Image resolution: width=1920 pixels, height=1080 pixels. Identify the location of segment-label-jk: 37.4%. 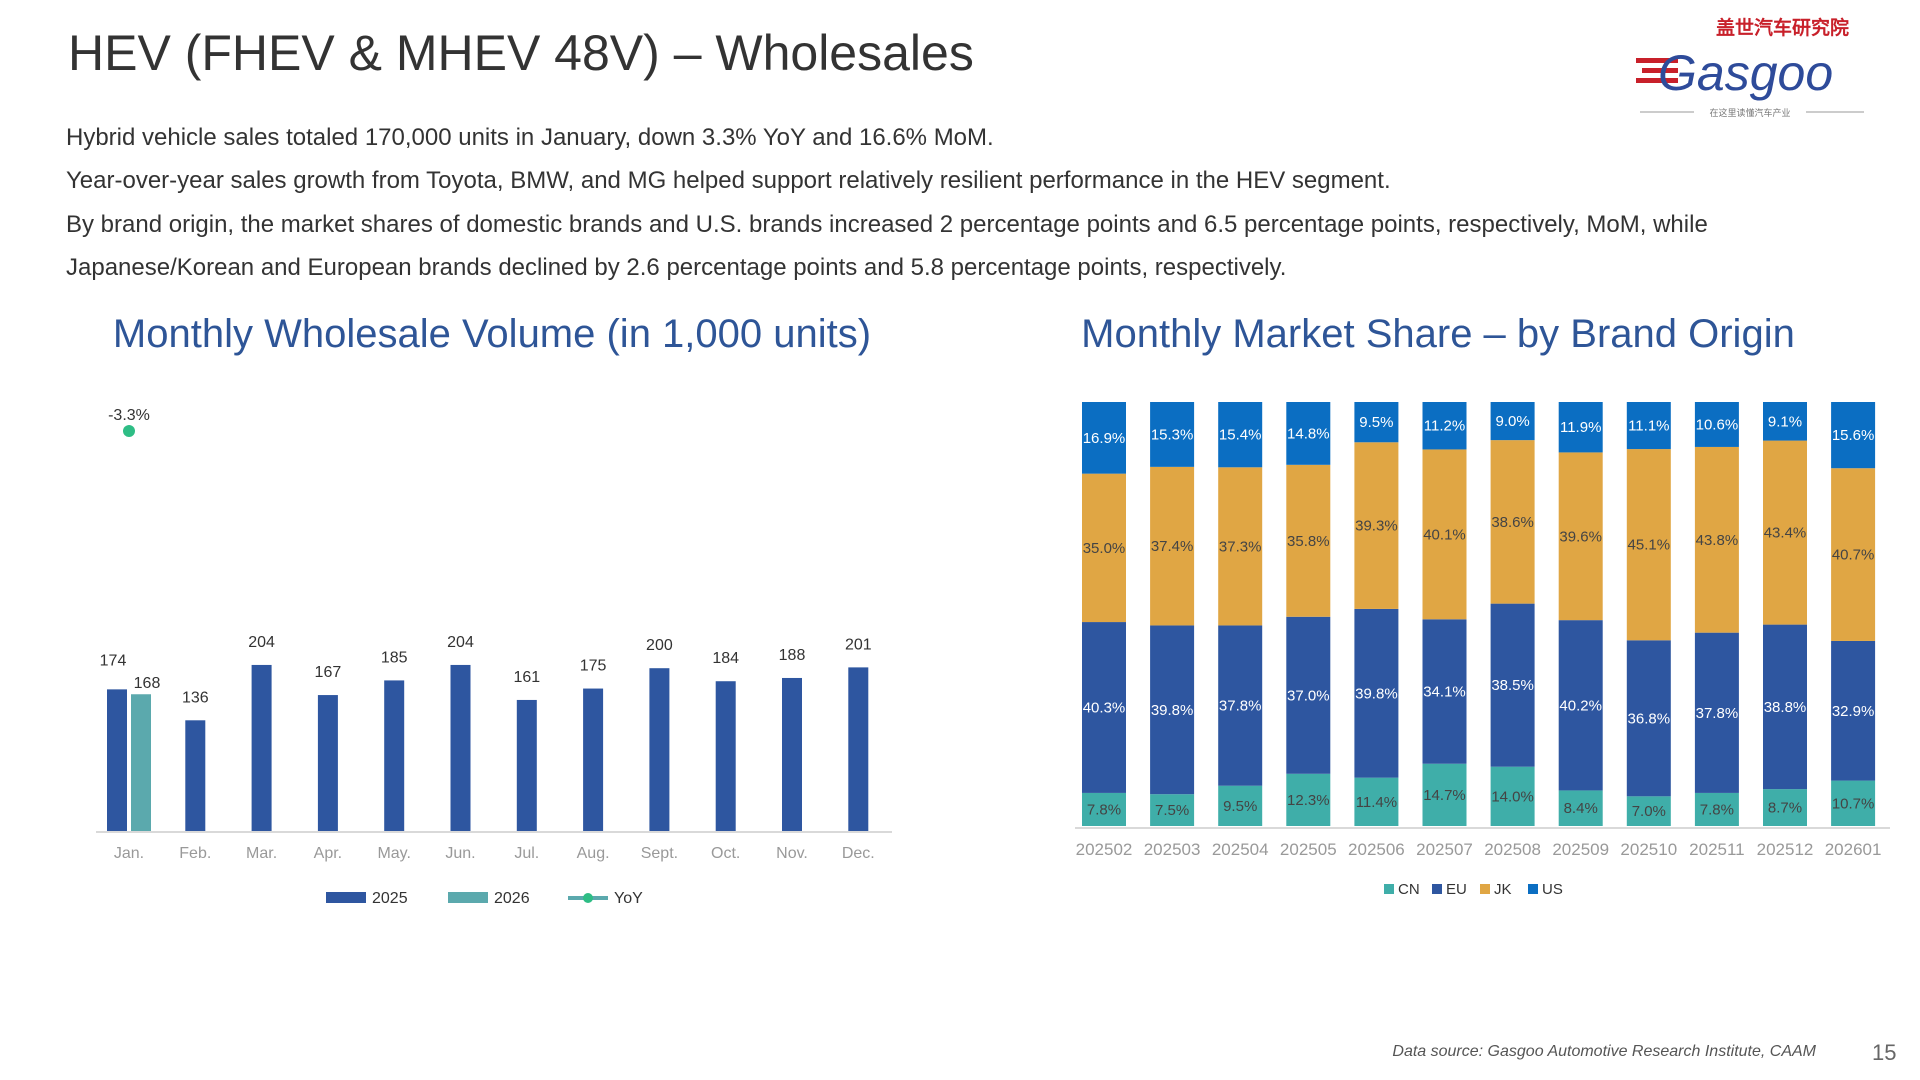
(1172, 546).